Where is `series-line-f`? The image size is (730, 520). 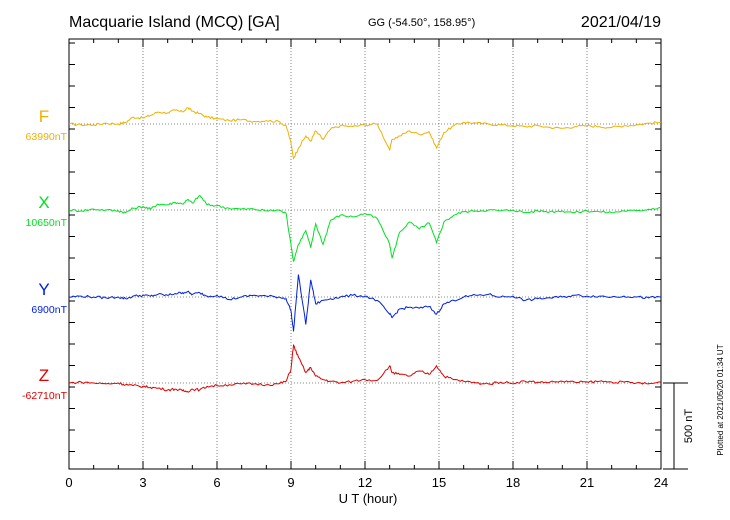 series-line-f is located at coordinates (365, 133).